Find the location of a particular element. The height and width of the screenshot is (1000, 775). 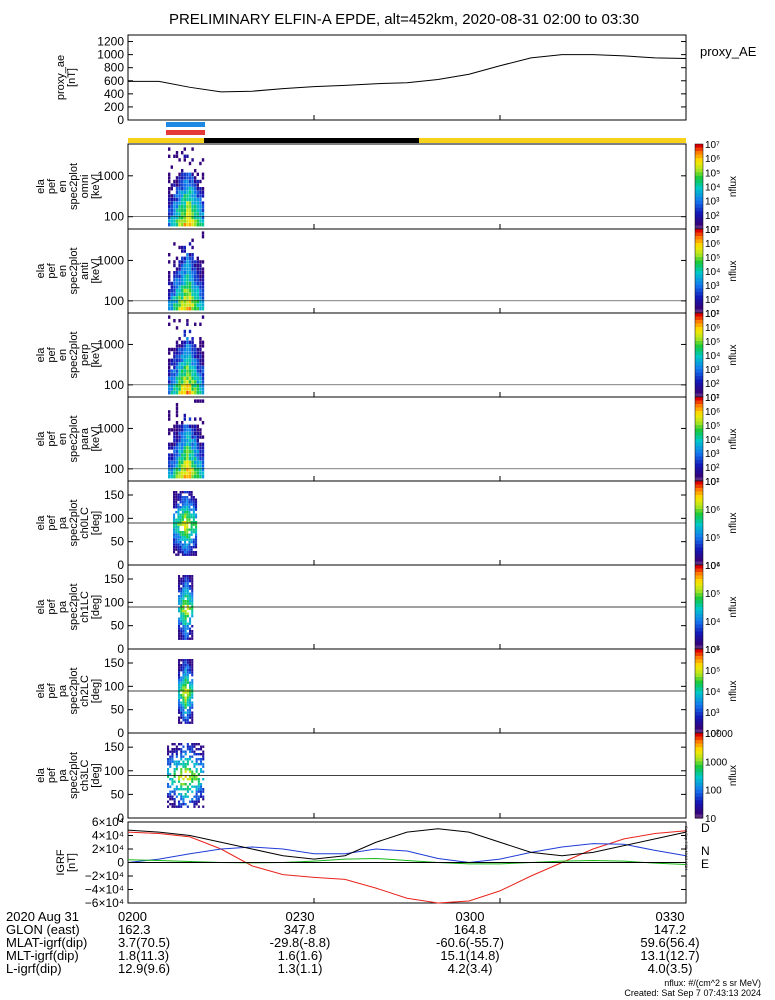

footer-label: MLAT-igrf(dip) is located at coordinates (47, 942).